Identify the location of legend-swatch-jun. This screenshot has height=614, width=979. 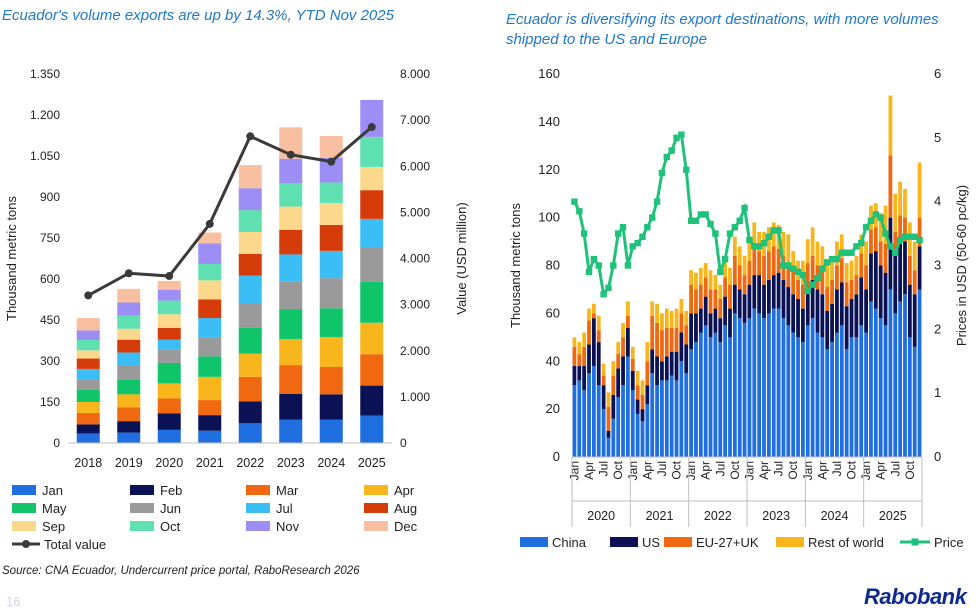
(142, 508).